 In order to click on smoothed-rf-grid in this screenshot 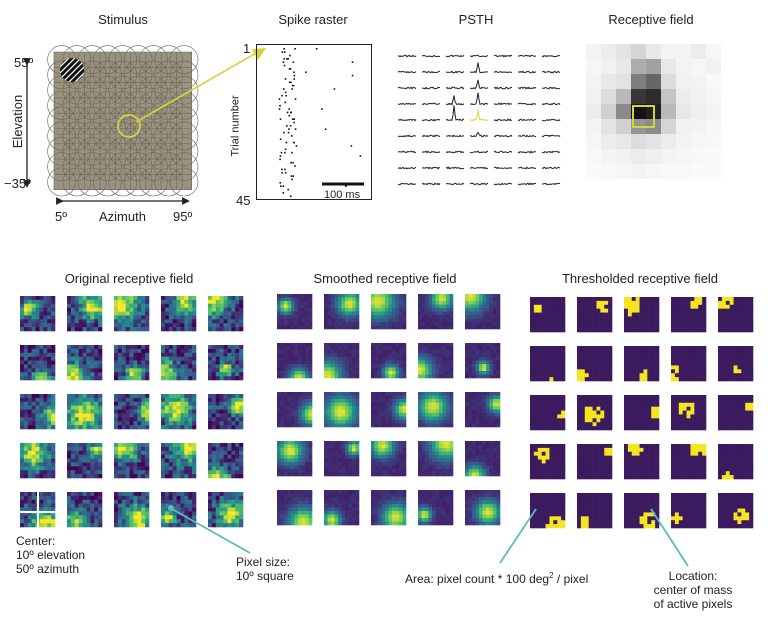, I will do `click(389, 410)`.